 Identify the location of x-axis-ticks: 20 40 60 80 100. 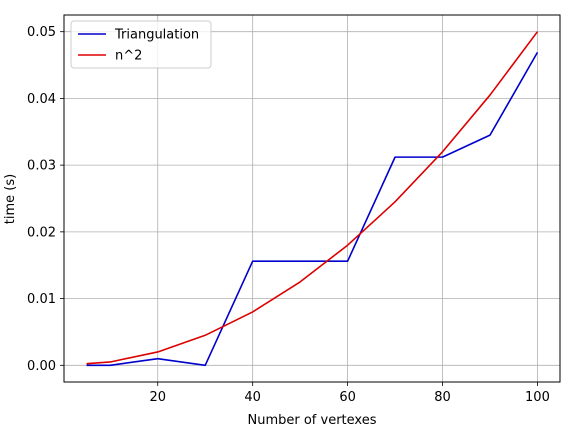
(349, 393).